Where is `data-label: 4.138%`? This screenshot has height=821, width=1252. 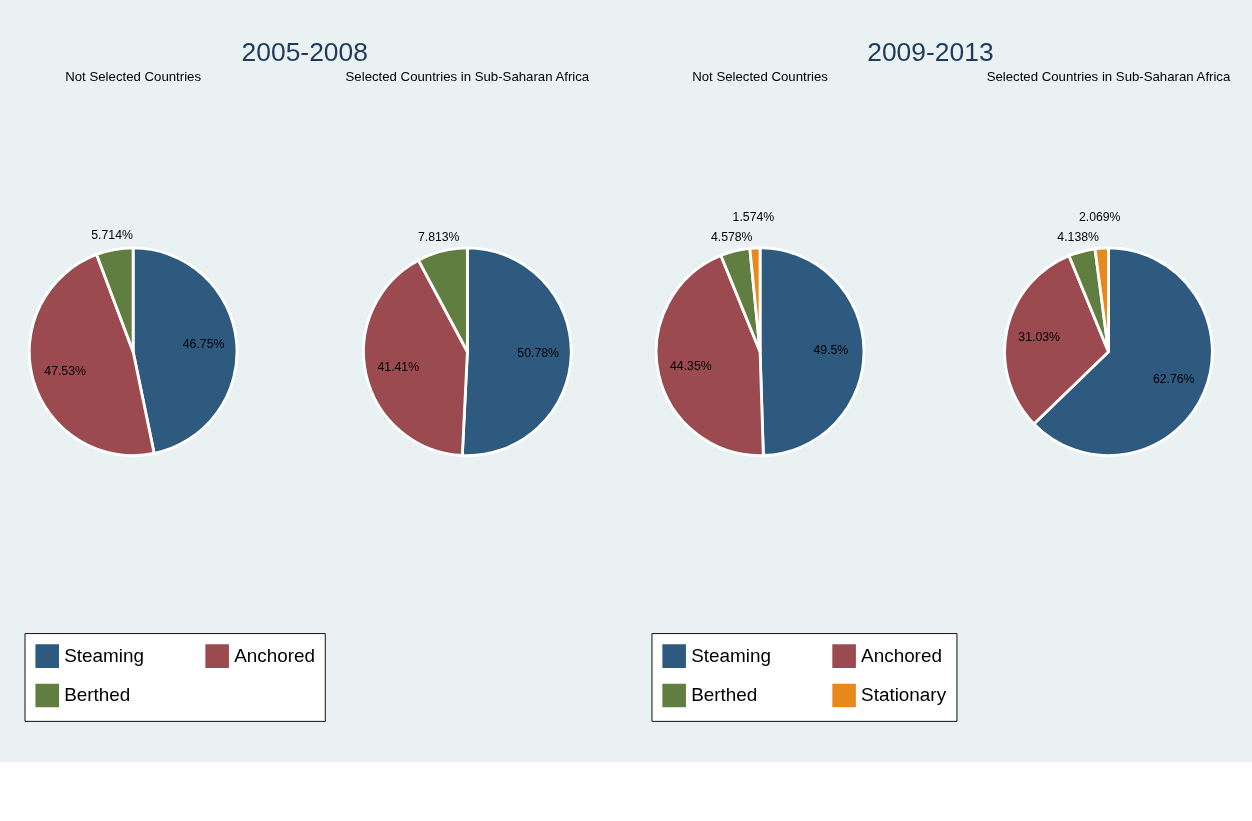 data-label: 4.138% is located at coordinates (1078, 237).